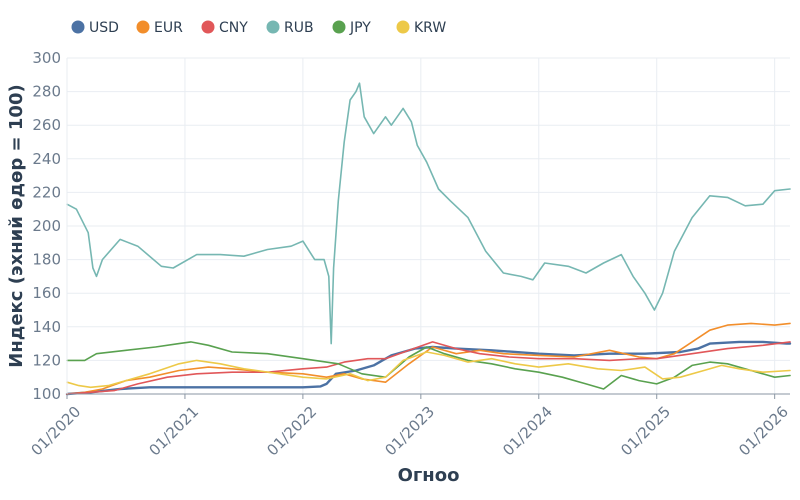 This screenshot has height=500, width=800. I want to click on x-tick-label: 01/2021, so click(173, 431).